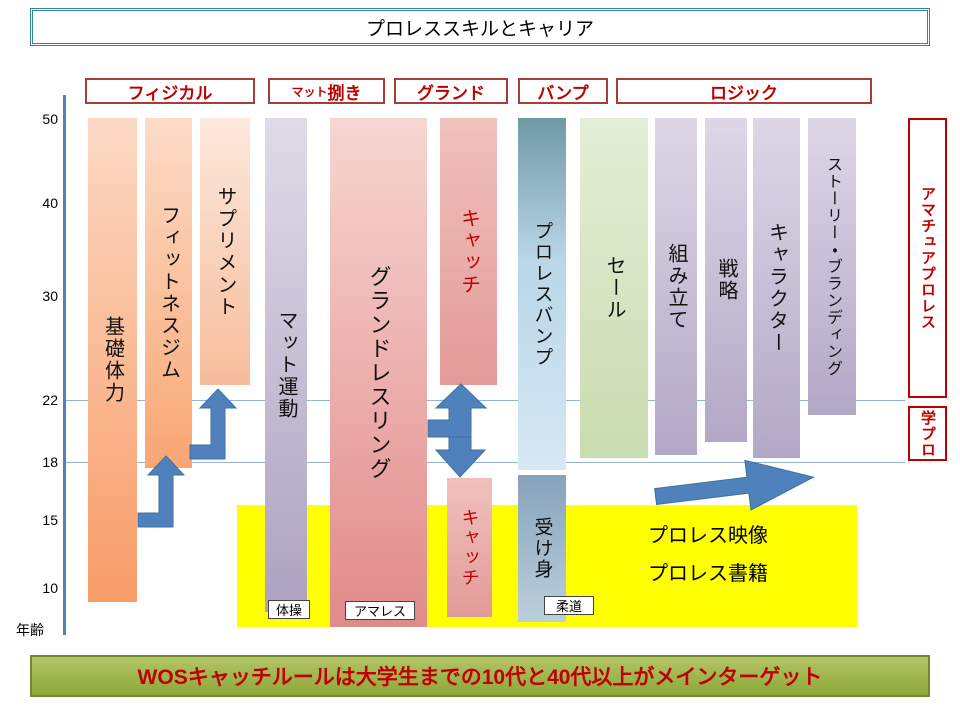  I want to click on axis-tick-22: 22, so click(50, 400).